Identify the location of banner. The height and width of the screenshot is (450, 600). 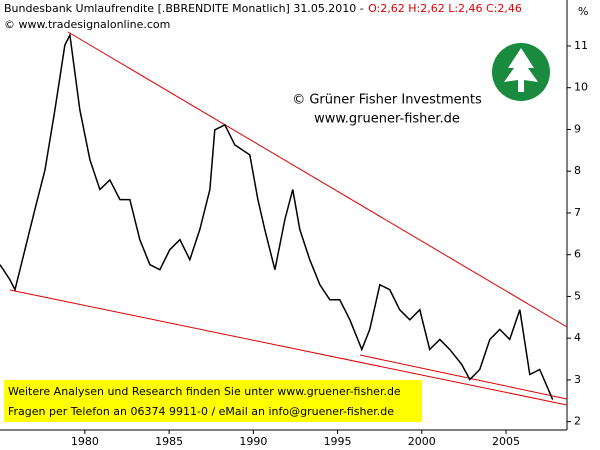
(213, 401).